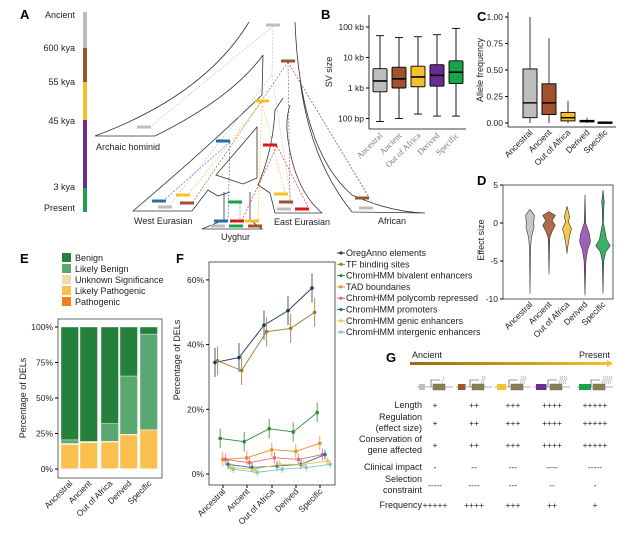 The height and width of the screenshot is (541, 639). Describe the element at coordinates (232, 211) in the screenshot. I see `uyghur-branch` at that location.